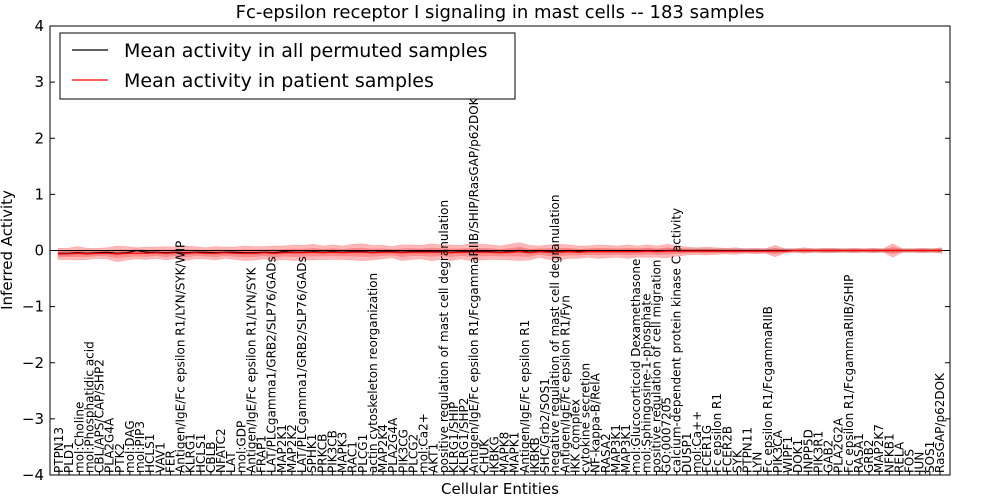 The image size is (1000, 500). I want to click on entity-label: SHC/Grb2/SOS1, so click(545, 425).